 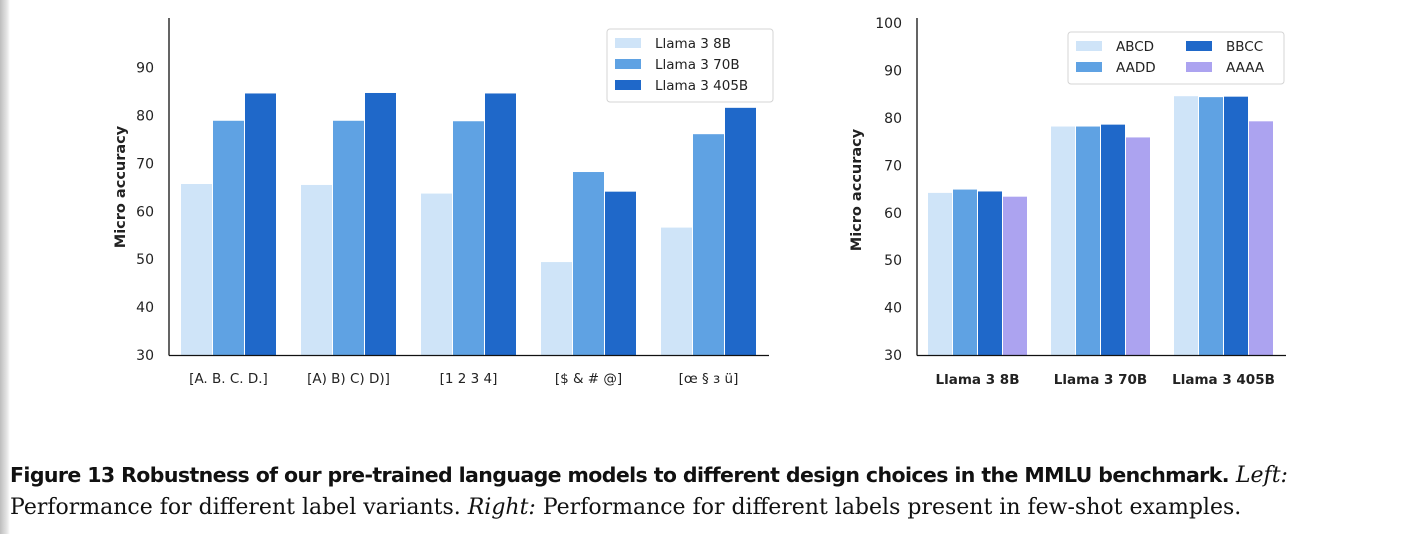 I want to click on left-y-tick-label: 40, so click(x=145, y=308).